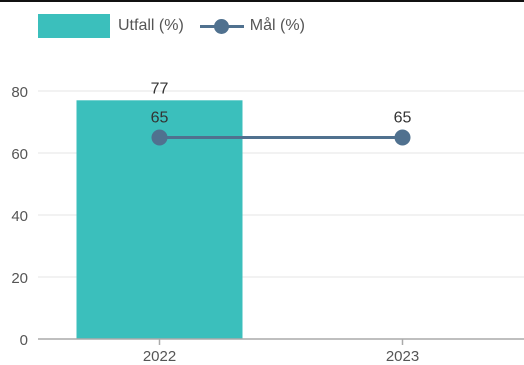  I want to click on x-tick-label: 2022, so click(159, 356).